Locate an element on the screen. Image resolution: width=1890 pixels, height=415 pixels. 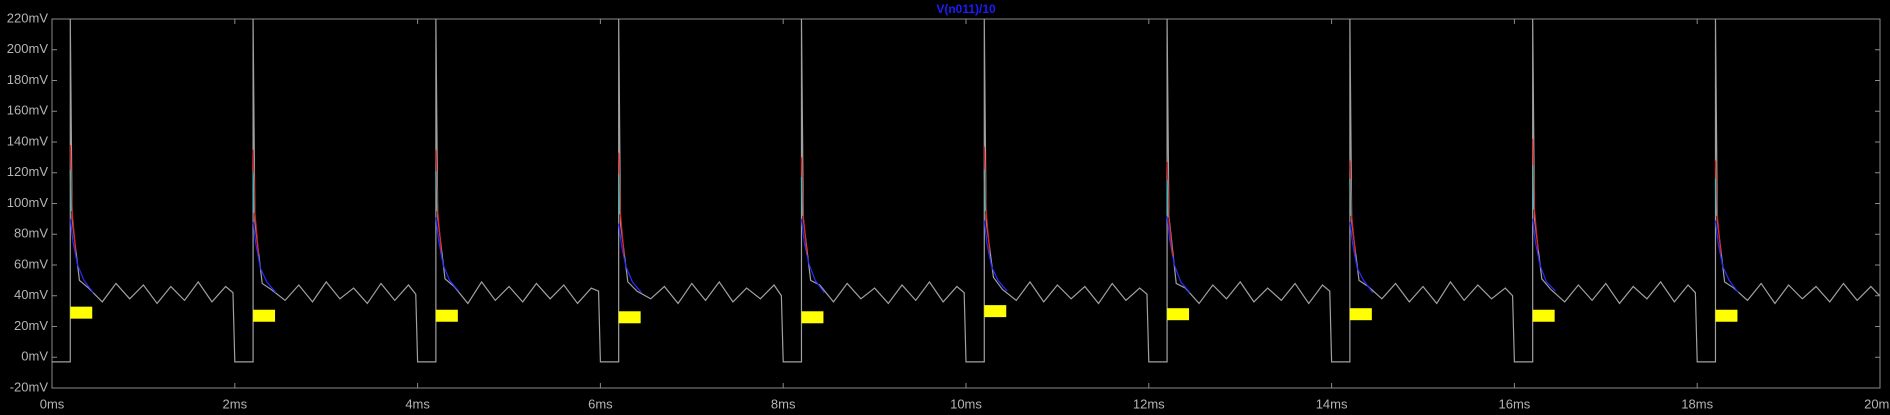
y-tick-label: 140mV is located at coordinates (28, 140).